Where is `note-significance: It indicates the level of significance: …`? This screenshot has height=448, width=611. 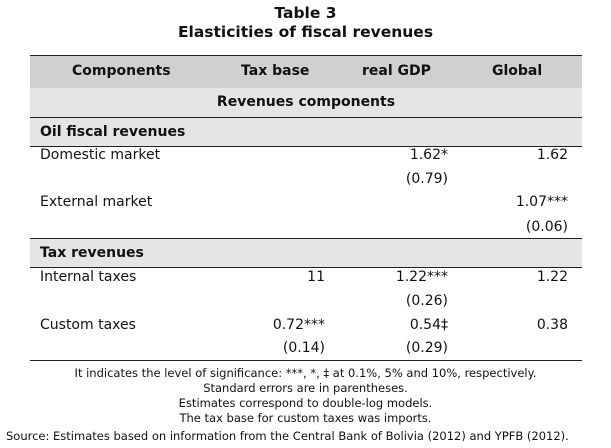 note-significance: It indicates the level of significance: … is located at coordinates (305, 373).